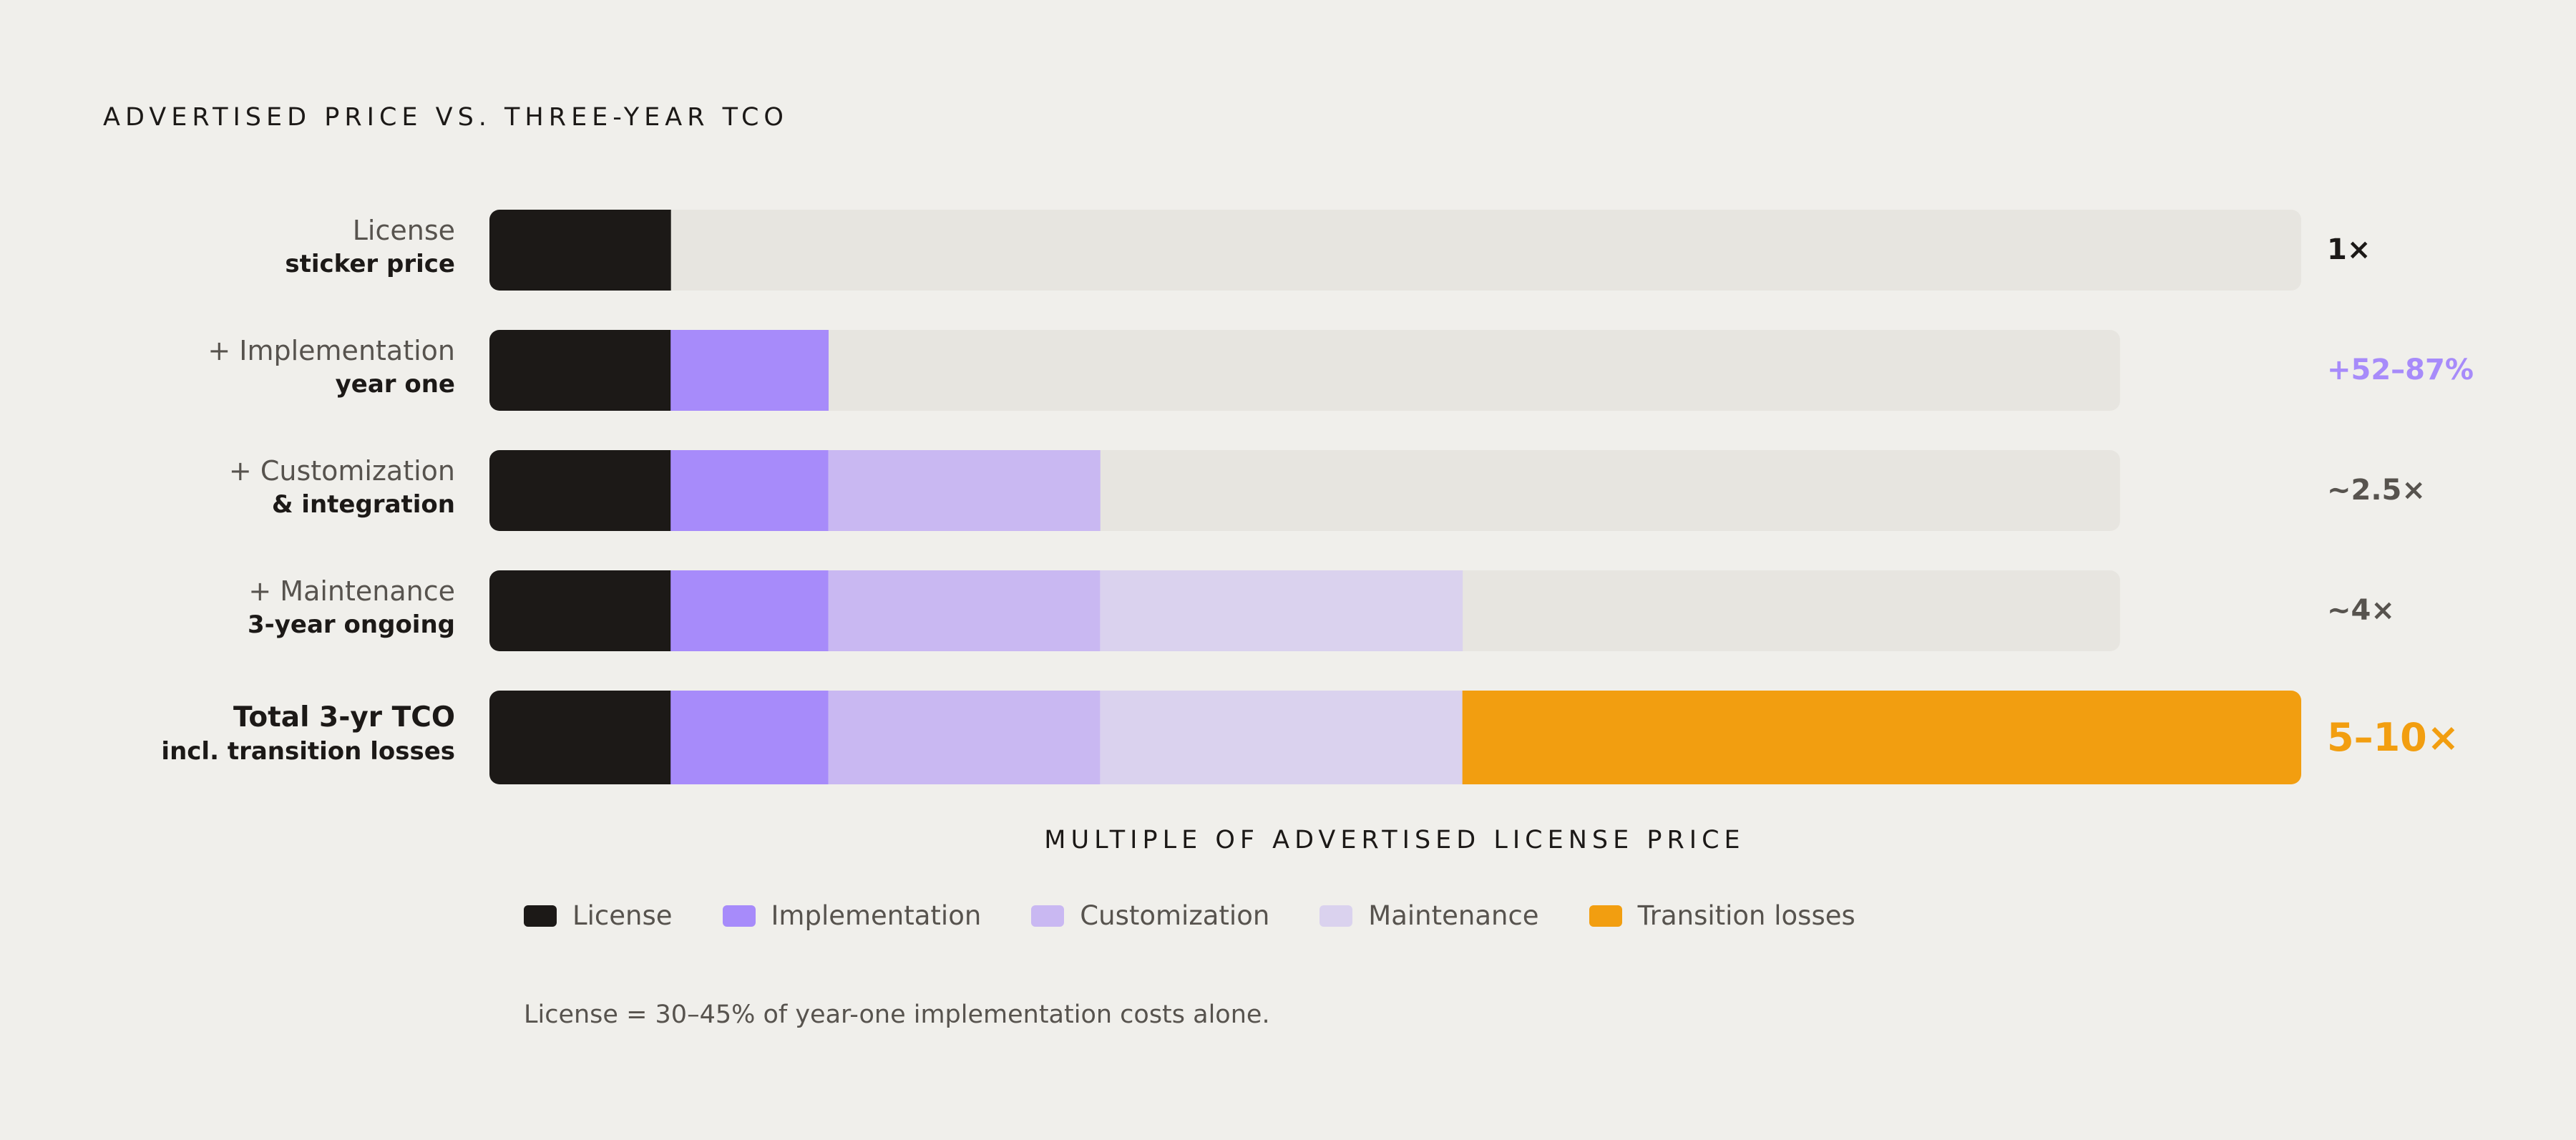  What do you see at coordinates (308, 752) in the screenshot?
I see `row-label-secondary: incl. transition losses` at bounding box center [308, 752].